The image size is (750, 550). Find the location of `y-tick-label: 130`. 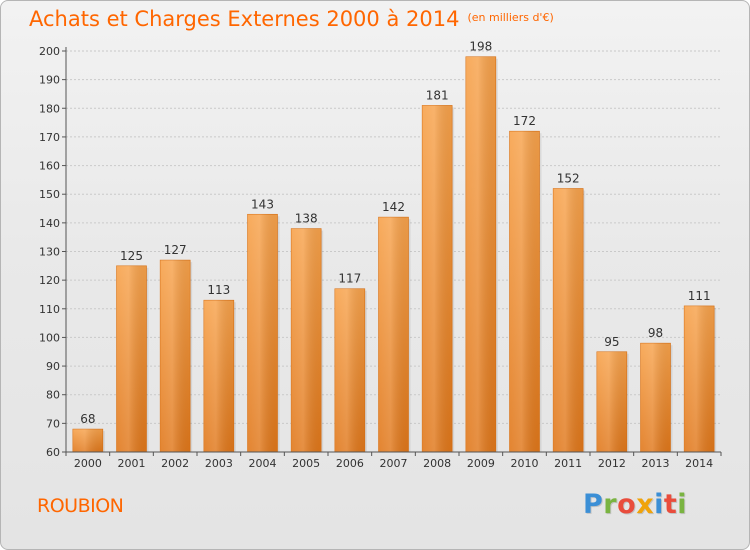

y-tick-label: 130 is located at coordinates (49, 252).